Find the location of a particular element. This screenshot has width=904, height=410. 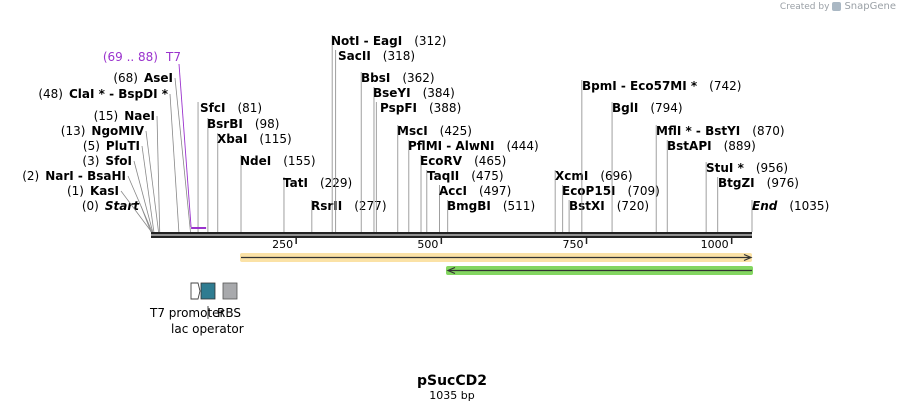

site-position: (720) is located at coordinates (633, 206).